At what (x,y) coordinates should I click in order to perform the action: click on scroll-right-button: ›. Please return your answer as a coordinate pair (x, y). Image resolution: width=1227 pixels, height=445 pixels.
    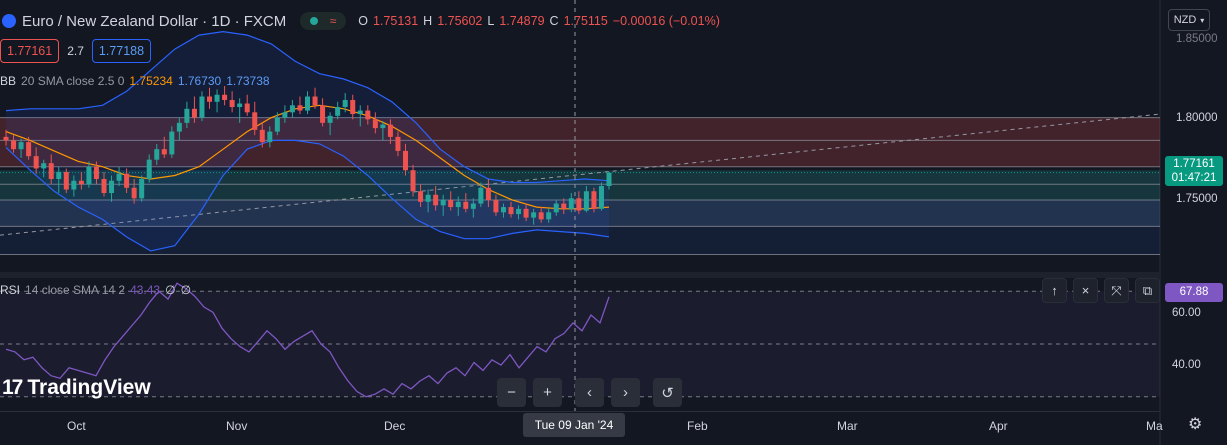
    Looking at the image, I should click on (625, 392).